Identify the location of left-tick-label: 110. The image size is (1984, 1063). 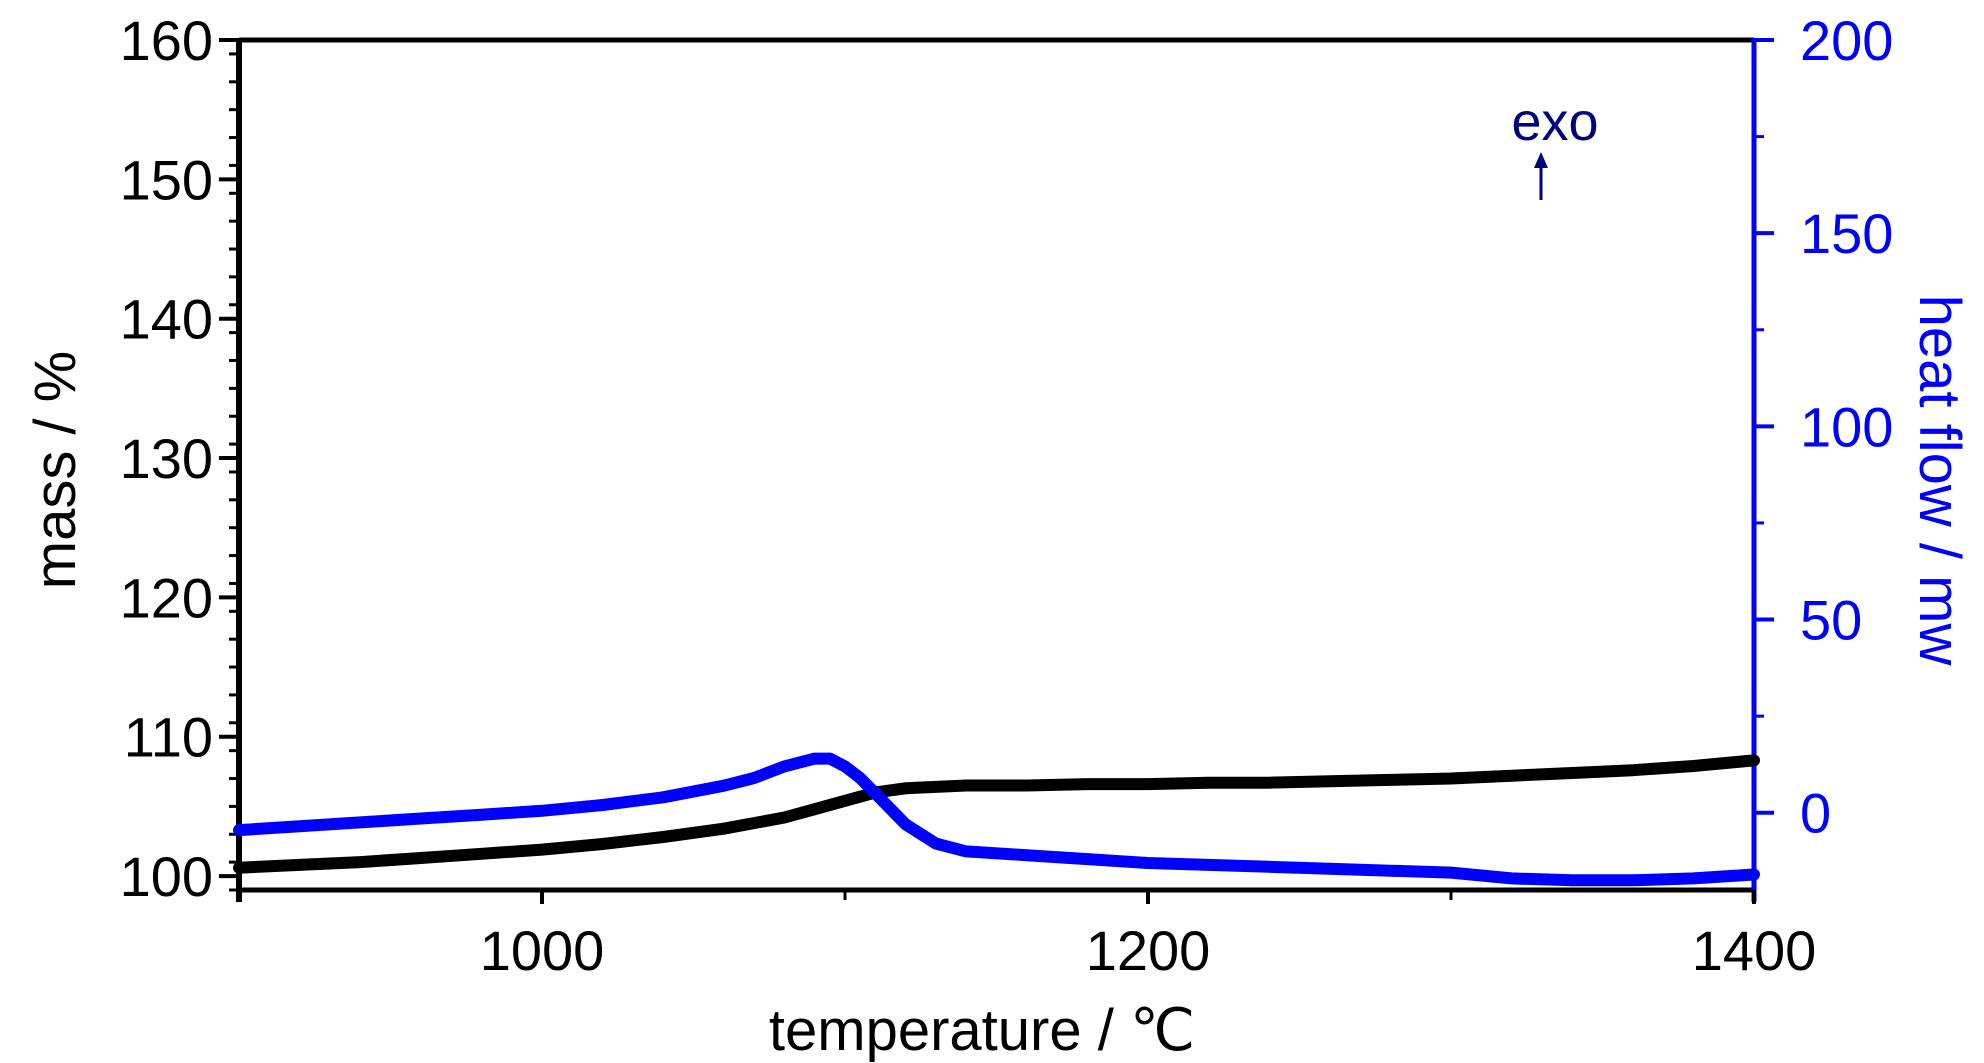
(168, 737).